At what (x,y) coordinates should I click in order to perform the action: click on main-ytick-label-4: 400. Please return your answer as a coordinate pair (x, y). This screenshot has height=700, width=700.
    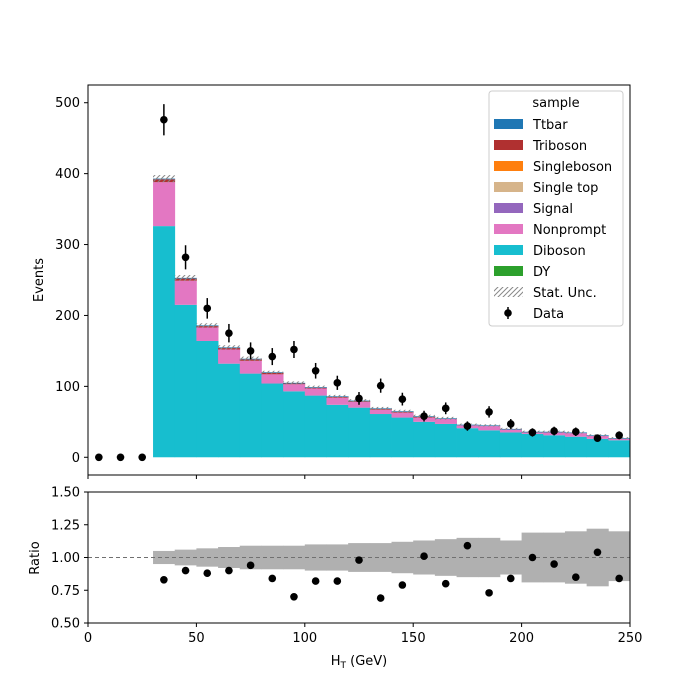
    Looking at the image, I should click on (67, 174).